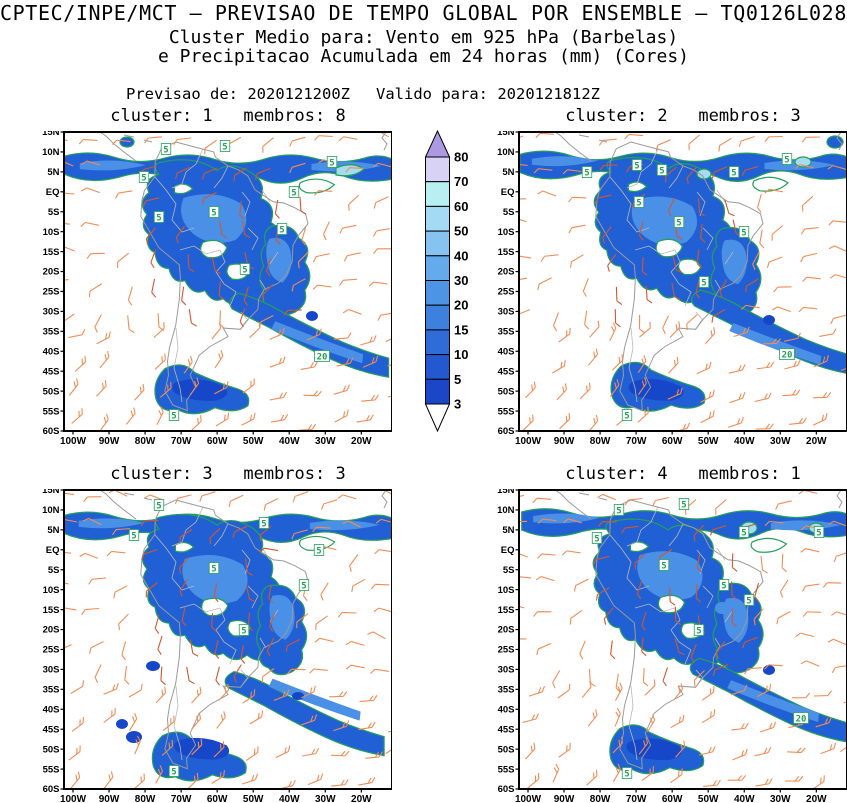 The height and width of the screenshot is (803, 847). I want to click on svg-text: 40, so click(461, 255).